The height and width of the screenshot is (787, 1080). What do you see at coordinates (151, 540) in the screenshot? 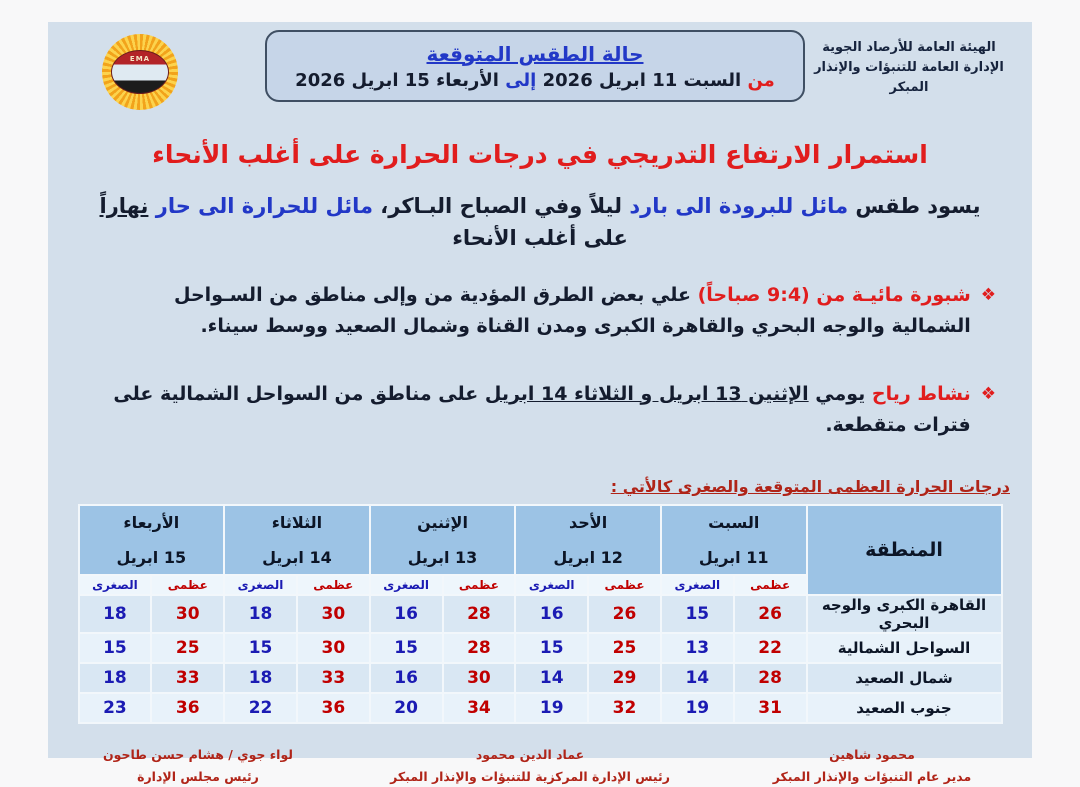
I see `column-header-day-4: الأربعاء 15 ابريل` at bounding box center [151, 540].